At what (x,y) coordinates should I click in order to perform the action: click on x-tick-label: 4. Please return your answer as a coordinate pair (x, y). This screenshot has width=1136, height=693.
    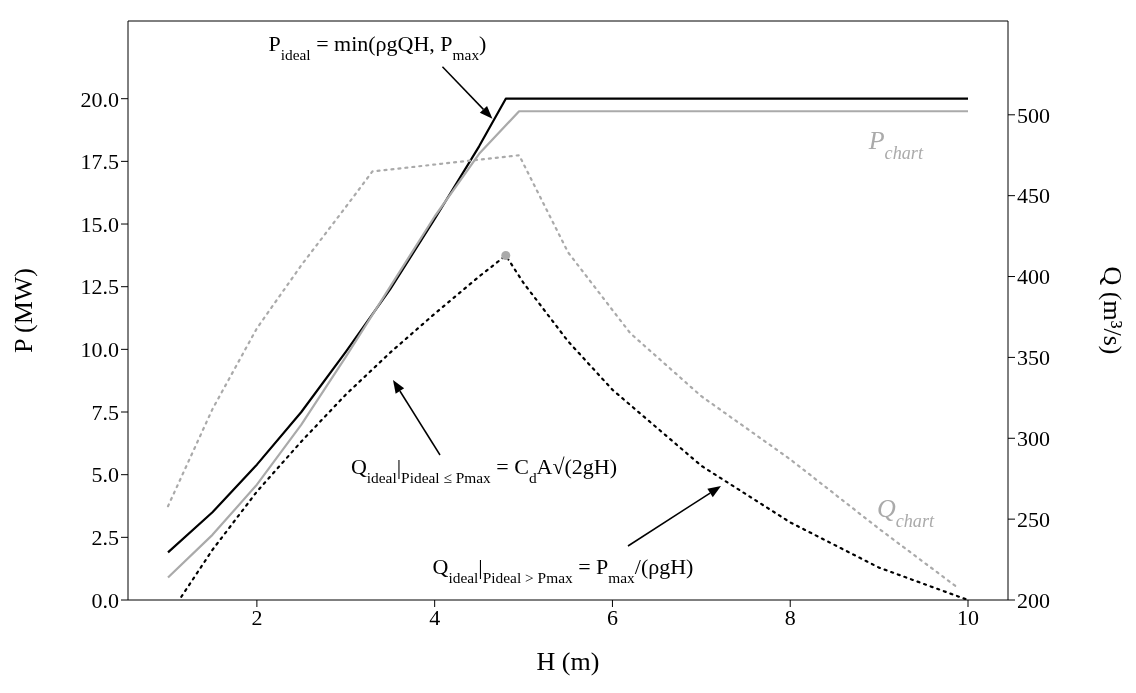
    Looking at the image, I should click on (435, 617).